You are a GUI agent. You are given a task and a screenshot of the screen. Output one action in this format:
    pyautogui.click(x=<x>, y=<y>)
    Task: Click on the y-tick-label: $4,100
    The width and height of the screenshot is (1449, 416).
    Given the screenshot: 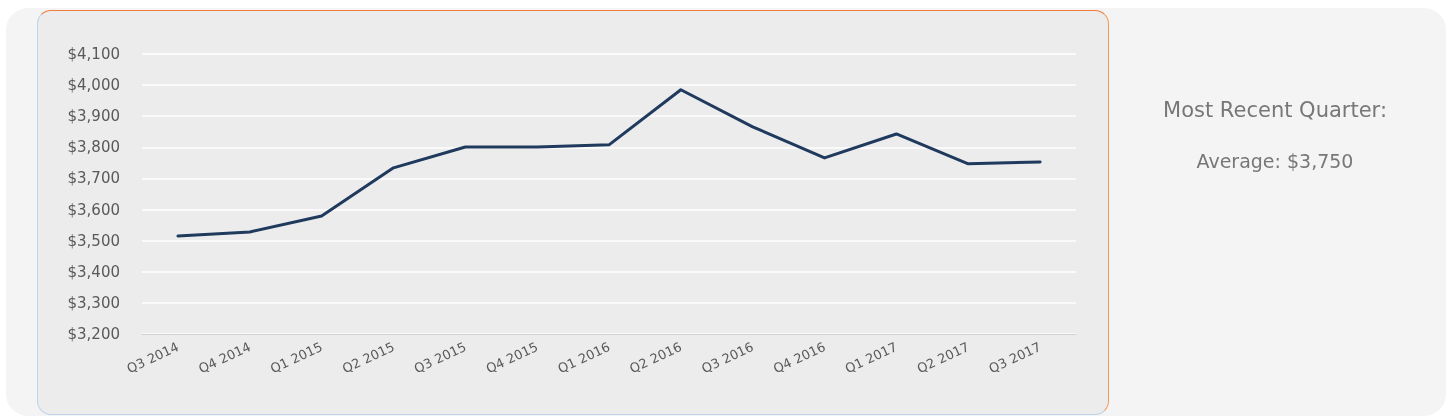 What is the action you would take?
    pyautogui.click(x=93, y=54)
    